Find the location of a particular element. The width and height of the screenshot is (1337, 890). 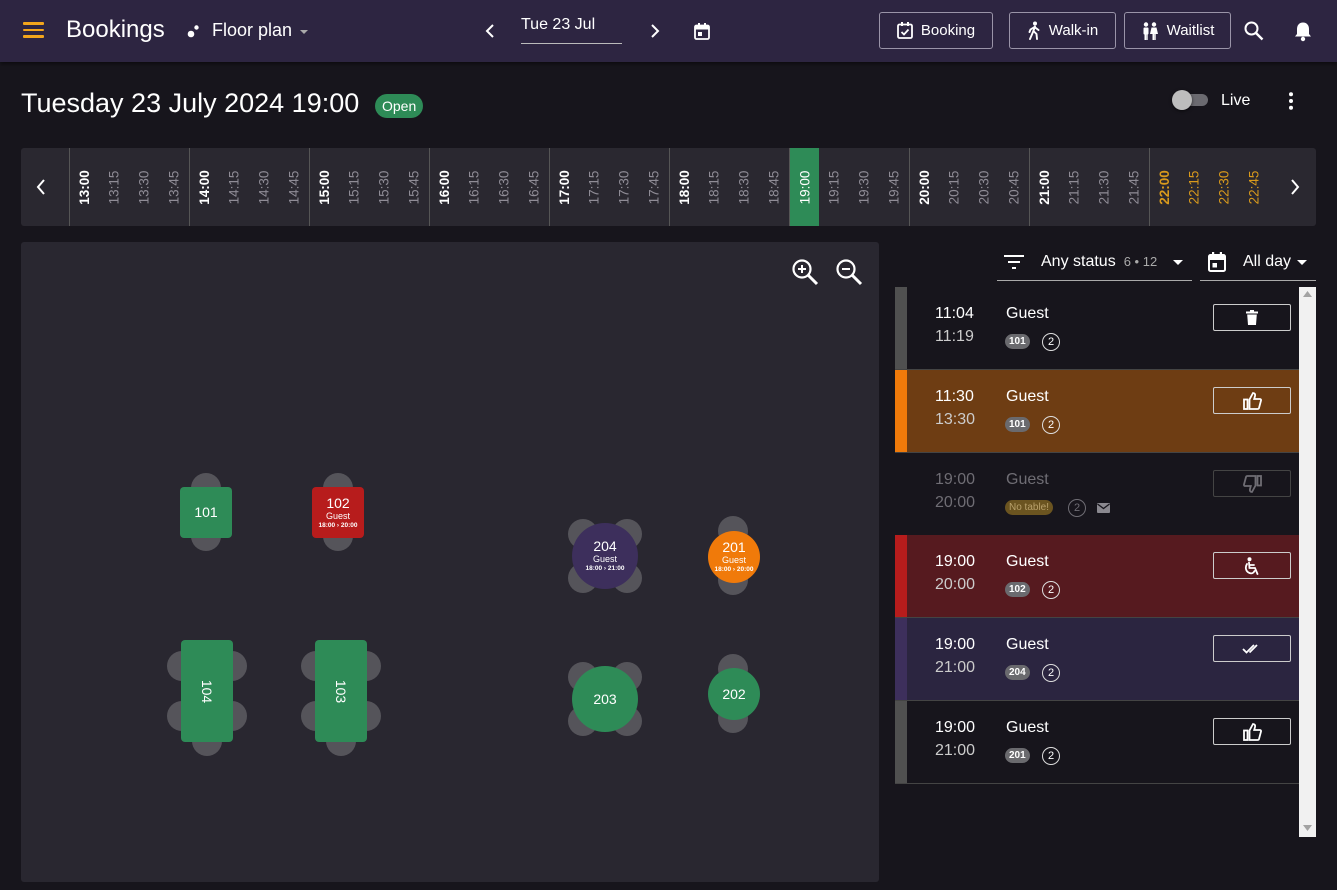

time-slot: 15:30 is located at coordinates (384, 187).